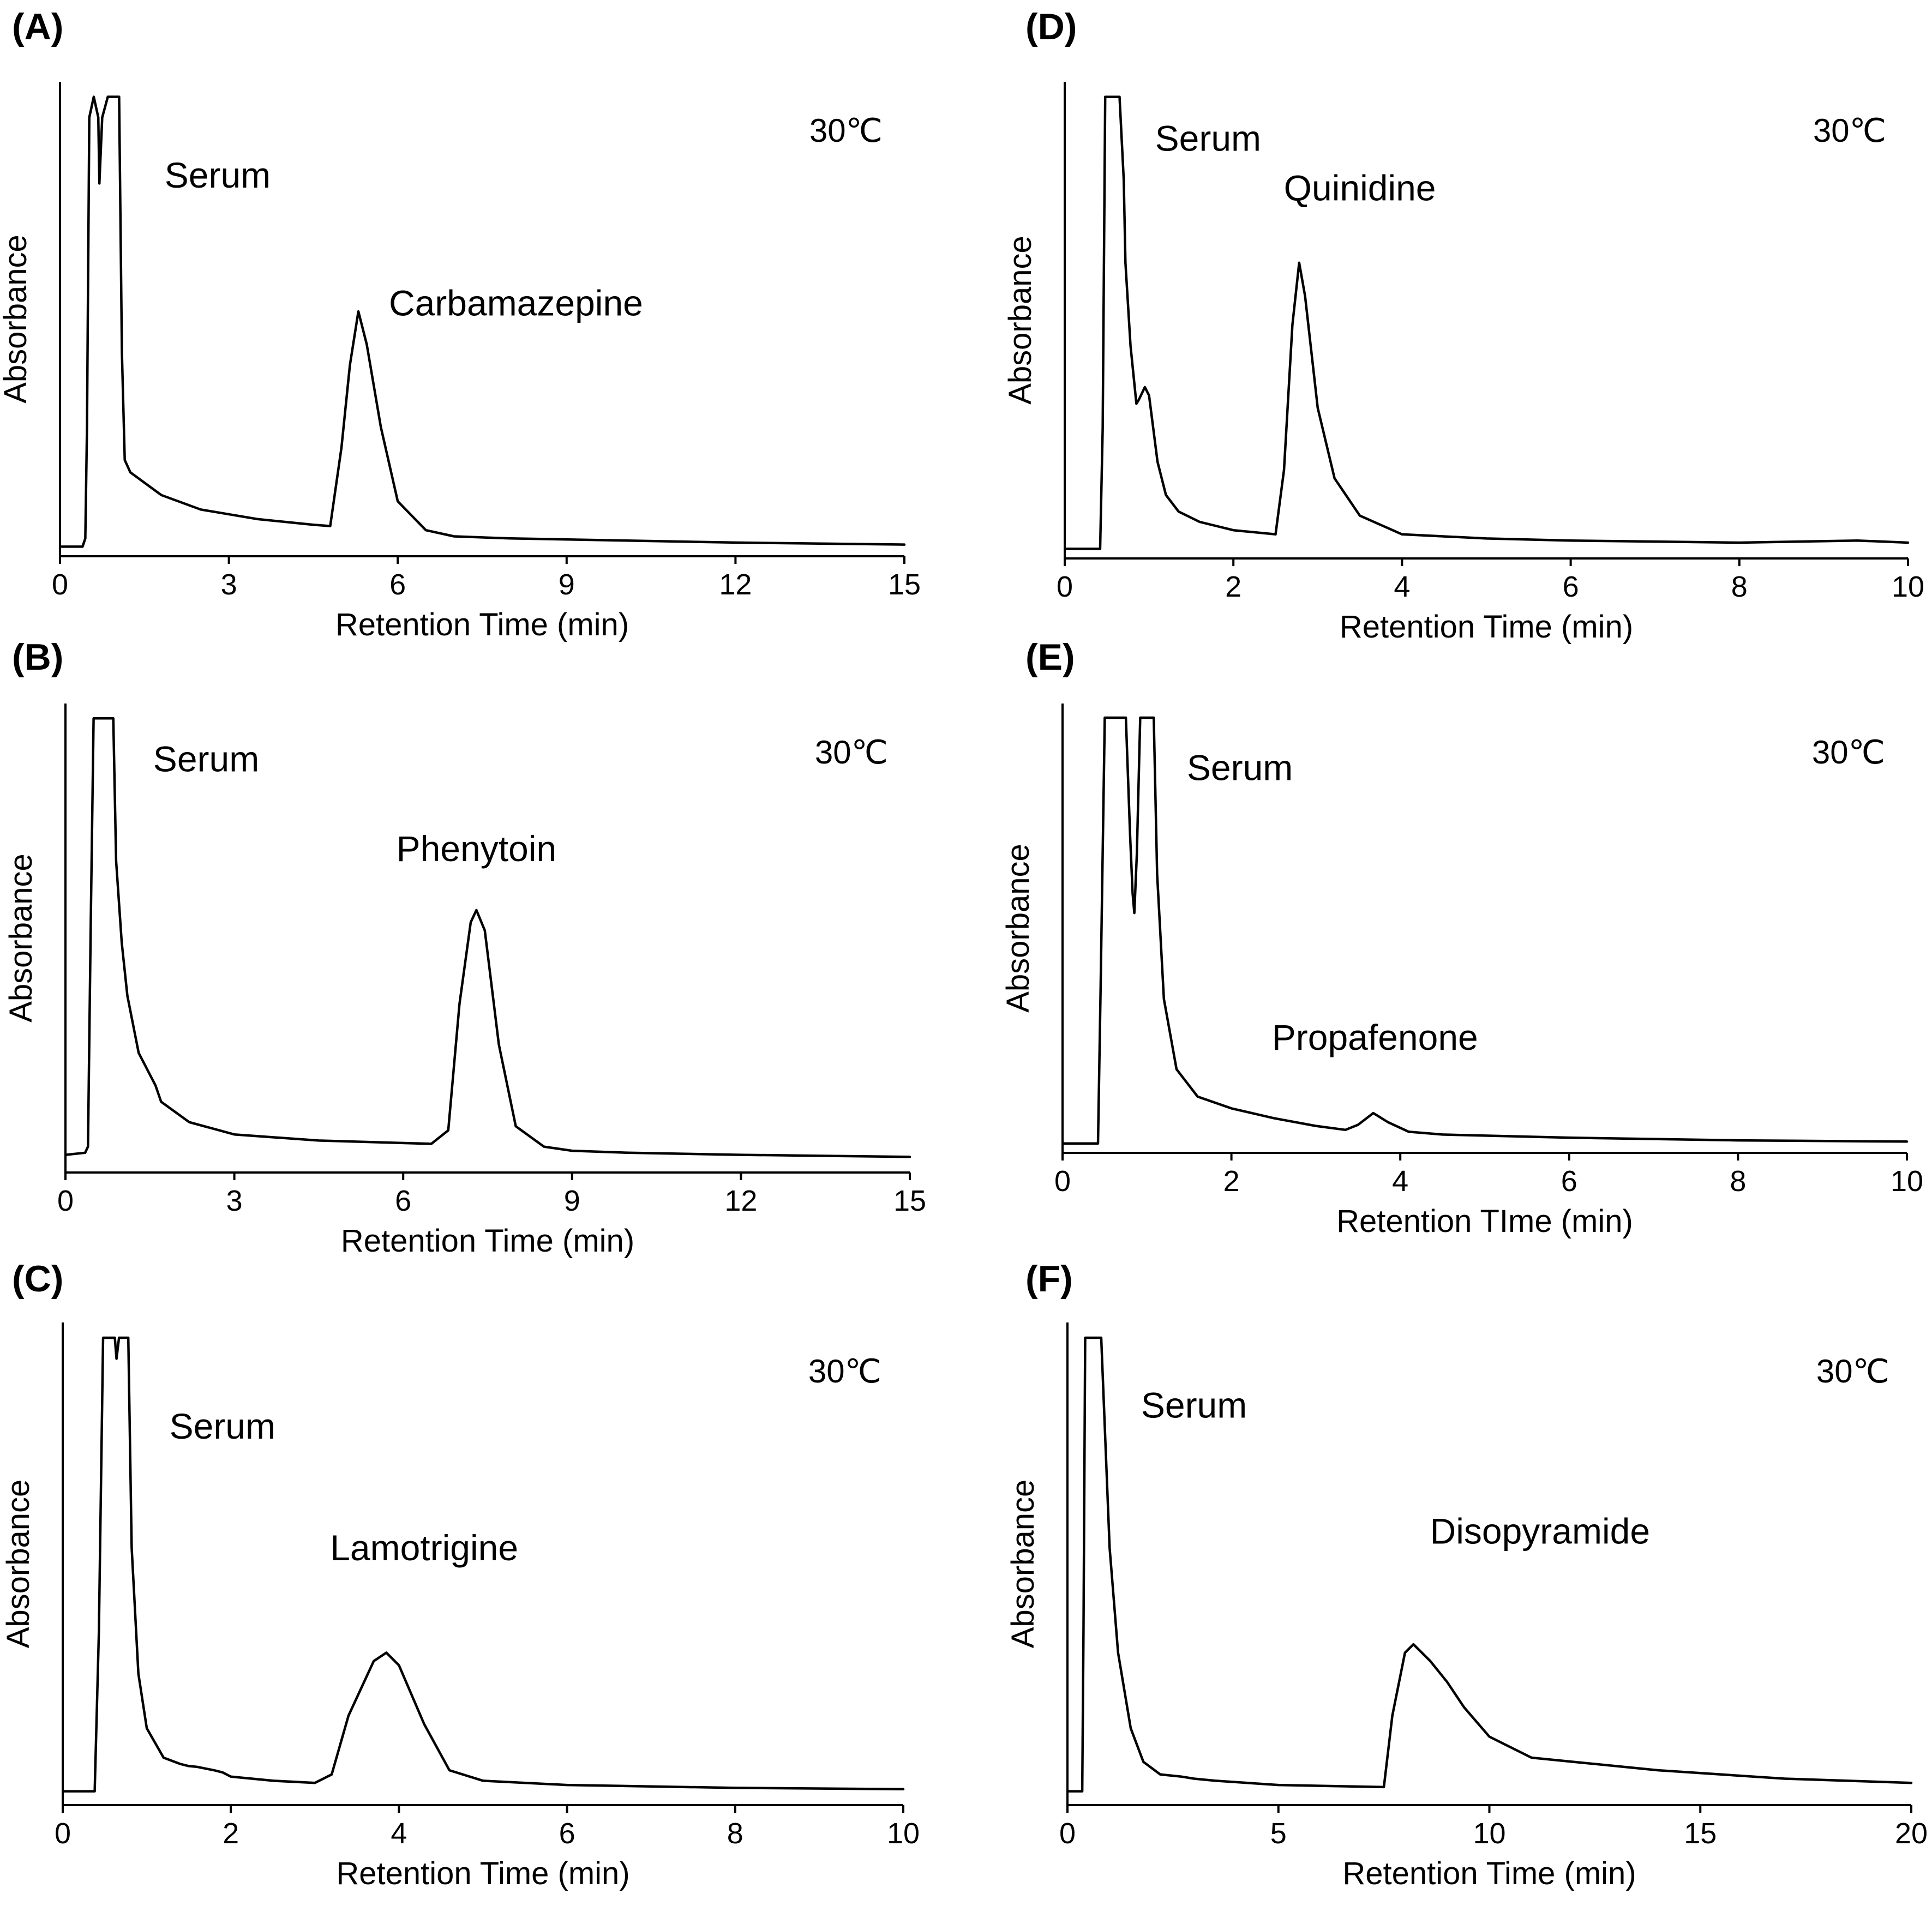 This screenshot has height=1924, width=1932. What do you see at coordinates (1540, 1531) in the screenshot?
I see `peak-annotation: Disopyramide` at bounding box center [1540, 1531].